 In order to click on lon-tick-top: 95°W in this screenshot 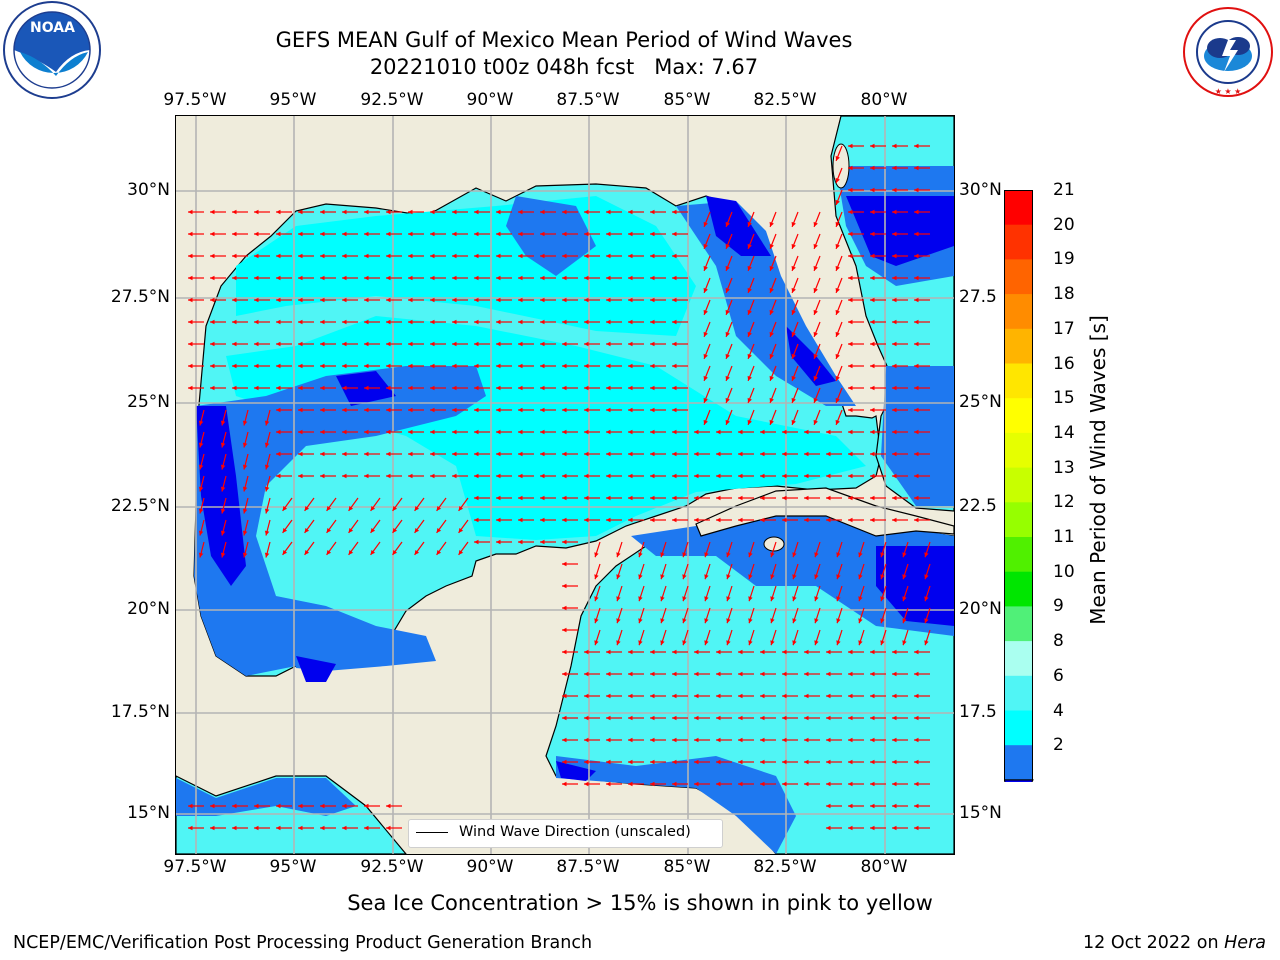, I will do `click(293, 100)`.